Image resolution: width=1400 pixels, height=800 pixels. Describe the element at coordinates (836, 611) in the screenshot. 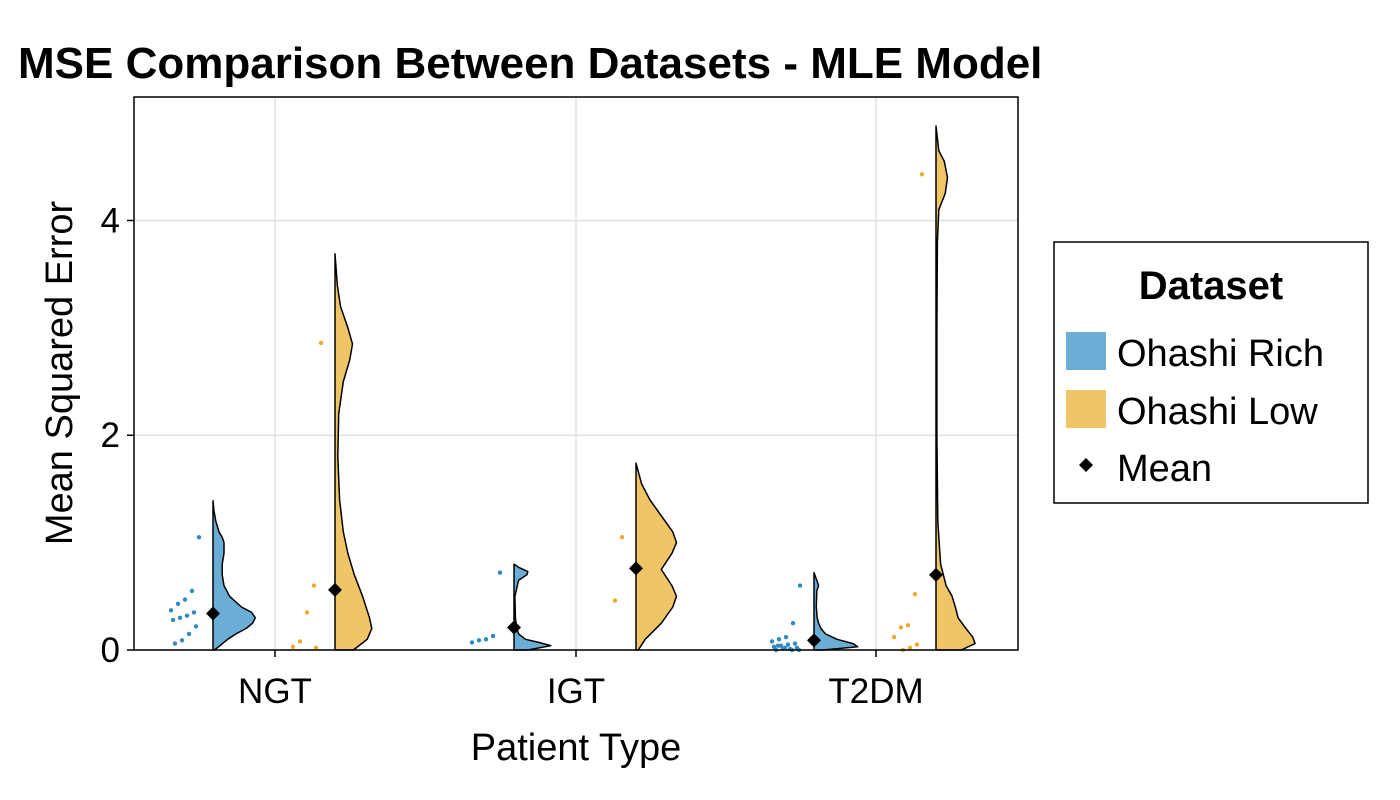

I see `violin-ohashi-rich-t2dm` at that location.